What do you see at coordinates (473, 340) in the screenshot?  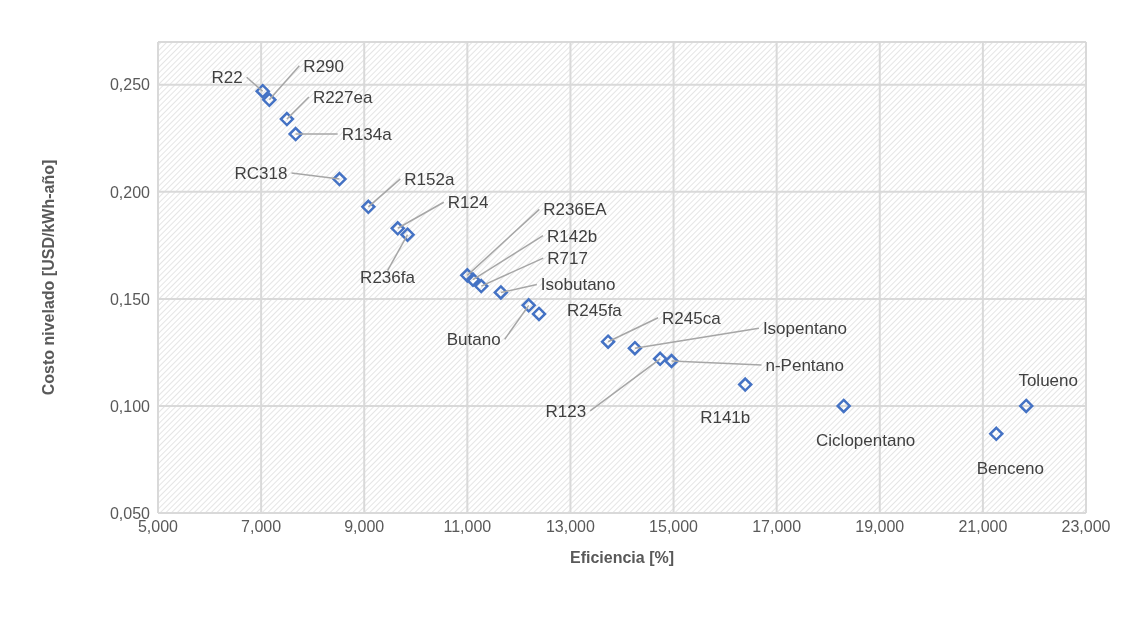 I see `annotation: Butano` at bounding box center [473, 340].